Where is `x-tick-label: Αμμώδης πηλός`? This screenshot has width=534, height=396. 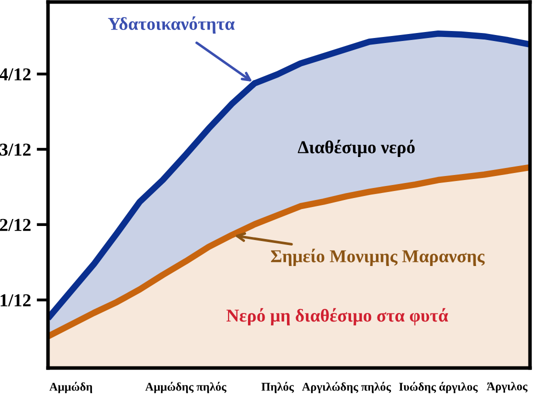
x-tick-label: Αμμώδης πηλός is located at coordinates (185, 388).